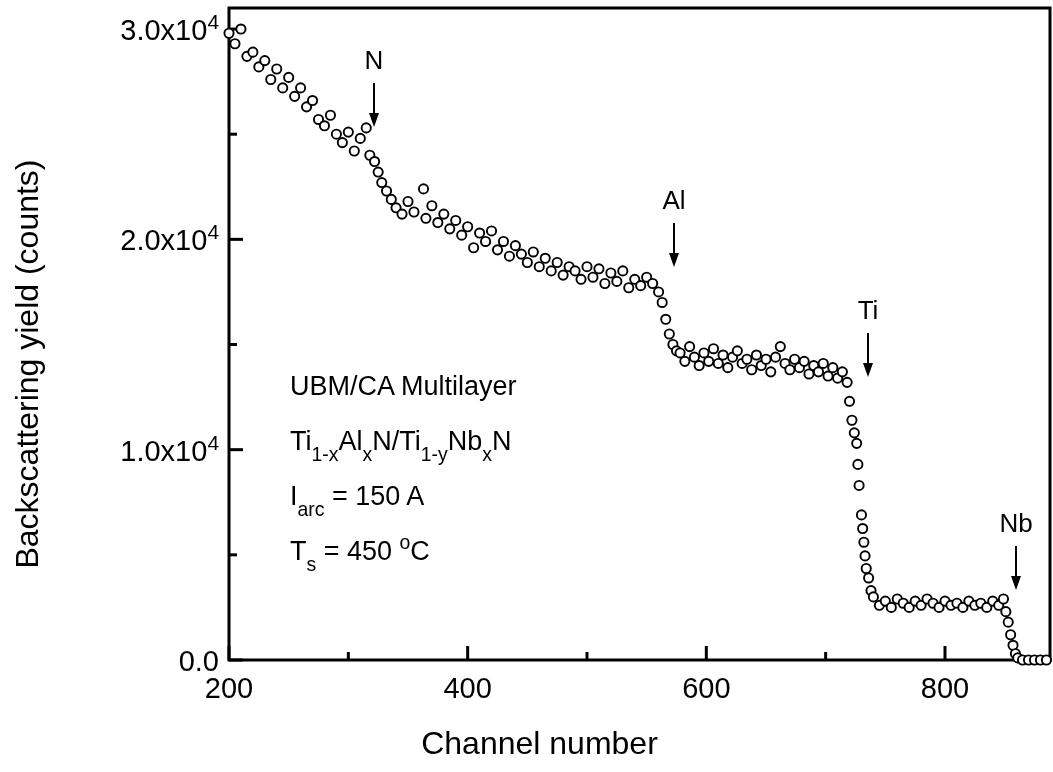 Image resolution: width=1053 pixels, height=772 pixels. I want to click on annotation: I$_{arc}$ = 150 A, so click(357, 500).